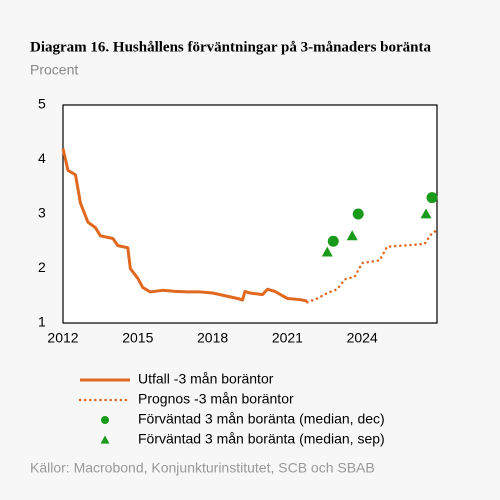  I want to click on legend-label: Förväntad 3 mån boränta (median, sep), so click(261, 439).